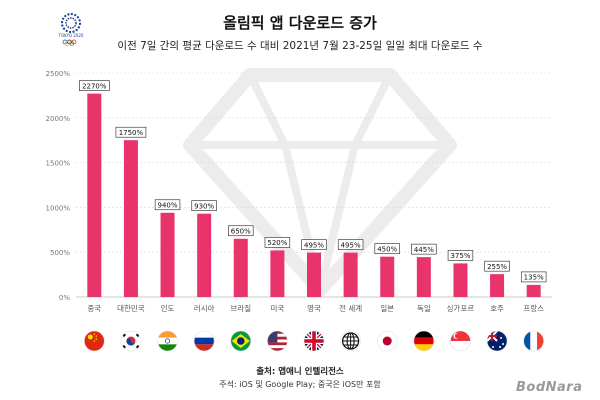 Image resolution: width=600 pixels, height=400 pixels. I want to click on y-tick-label: 1000%, so click(58, 208).